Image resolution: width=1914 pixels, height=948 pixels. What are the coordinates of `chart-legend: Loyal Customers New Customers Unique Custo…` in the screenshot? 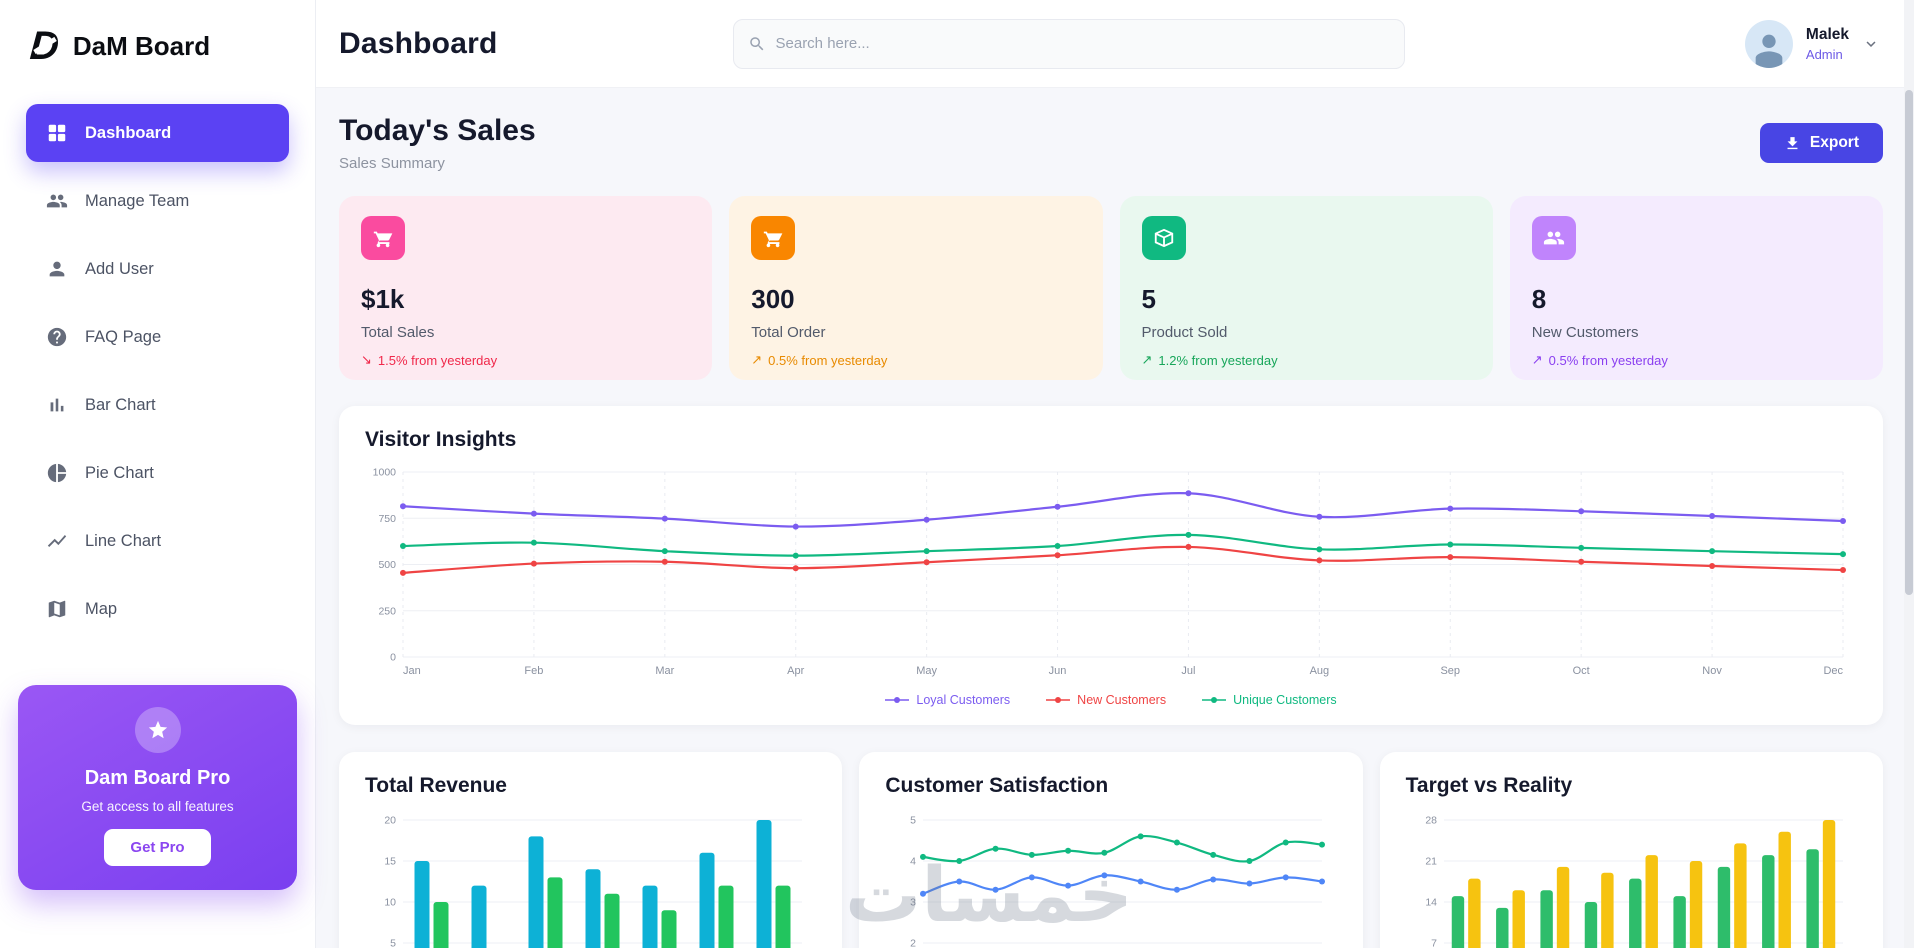 It's located at (1111, 700).